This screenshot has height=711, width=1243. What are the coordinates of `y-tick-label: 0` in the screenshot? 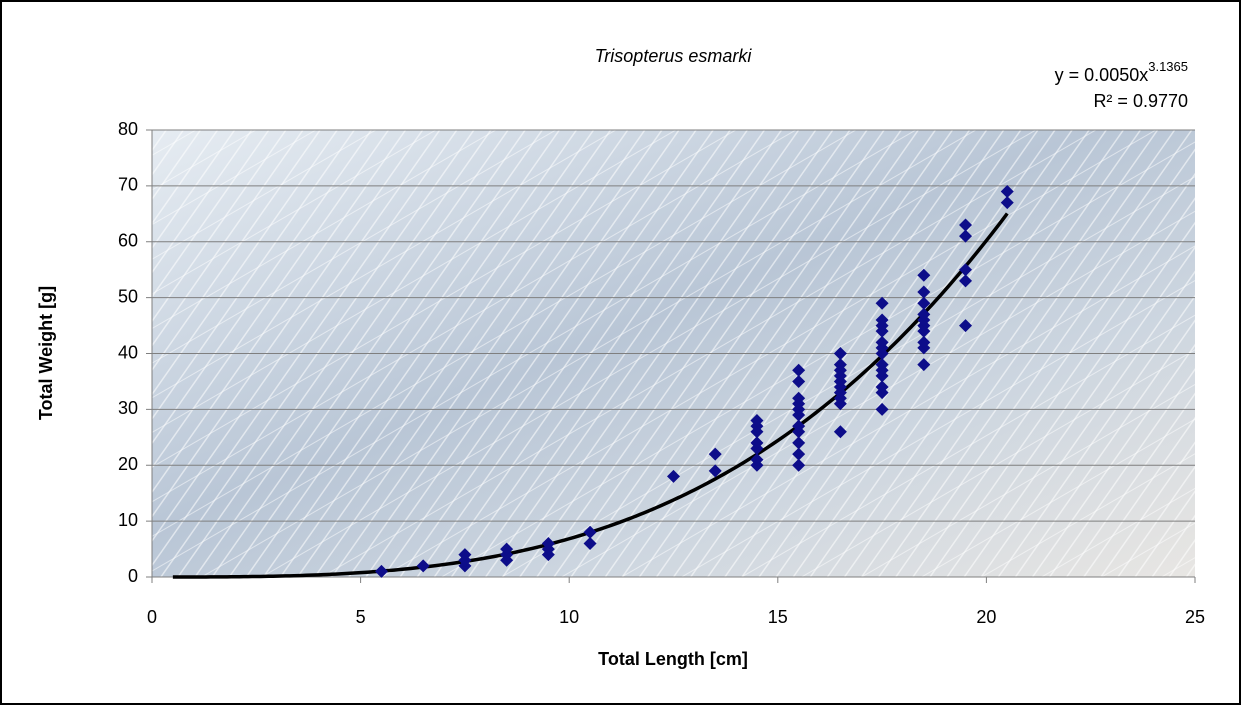 It's located at (133, 576).